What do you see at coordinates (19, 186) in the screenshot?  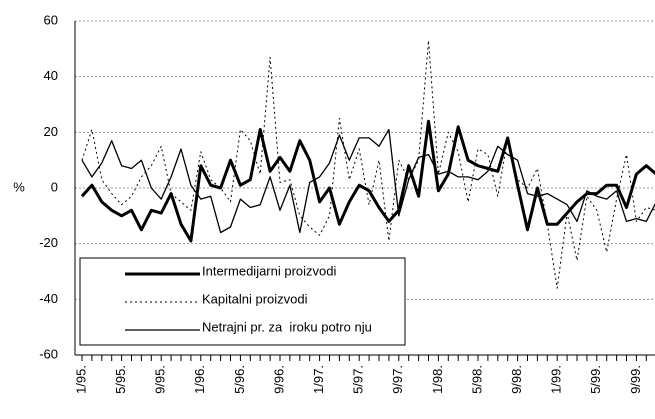 I see `y-axis-label: %` at bounding box center [19, 186].